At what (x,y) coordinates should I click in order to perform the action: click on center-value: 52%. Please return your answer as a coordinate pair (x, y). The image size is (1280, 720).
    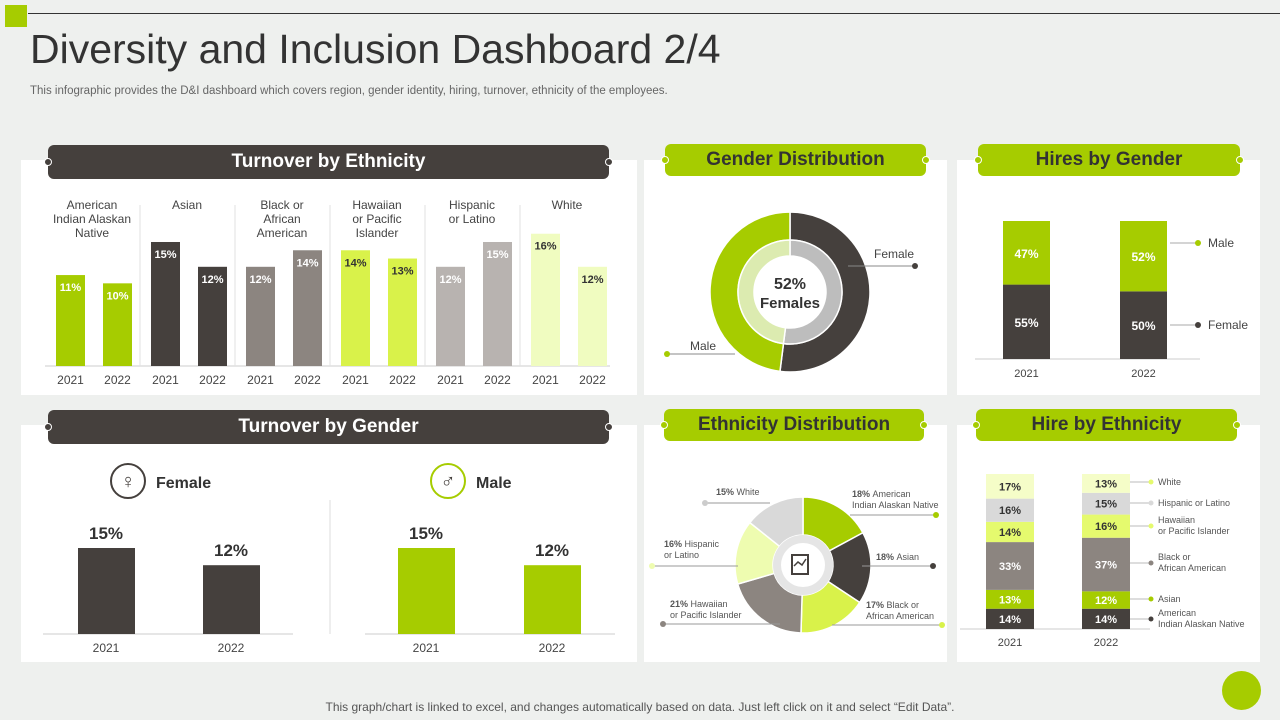
    Looking at the image, I should click on (790, 284).